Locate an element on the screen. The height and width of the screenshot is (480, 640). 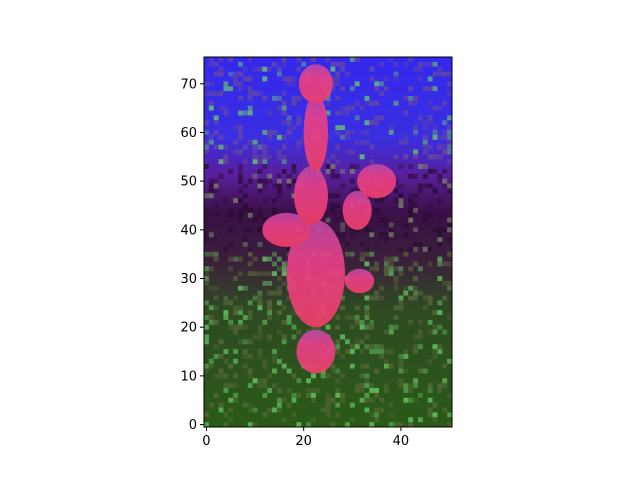
x-tick-label: 40 is located at coordinates (401, 441).